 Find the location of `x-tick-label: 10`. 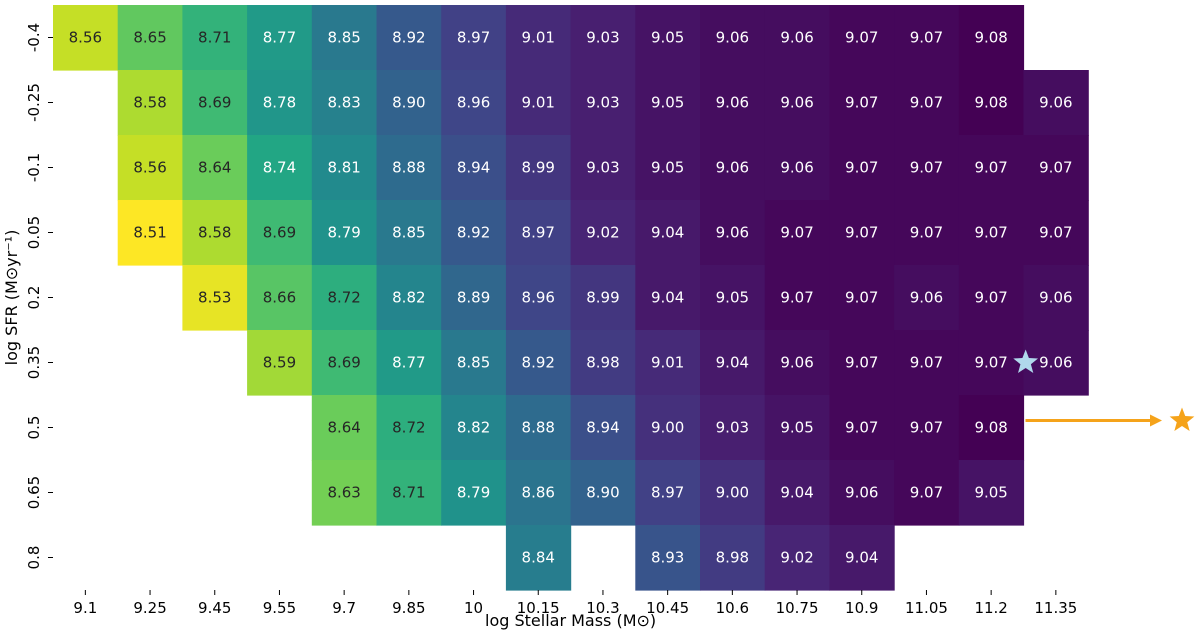

x-tick-label: 10 is located at coordinates (473, 608).